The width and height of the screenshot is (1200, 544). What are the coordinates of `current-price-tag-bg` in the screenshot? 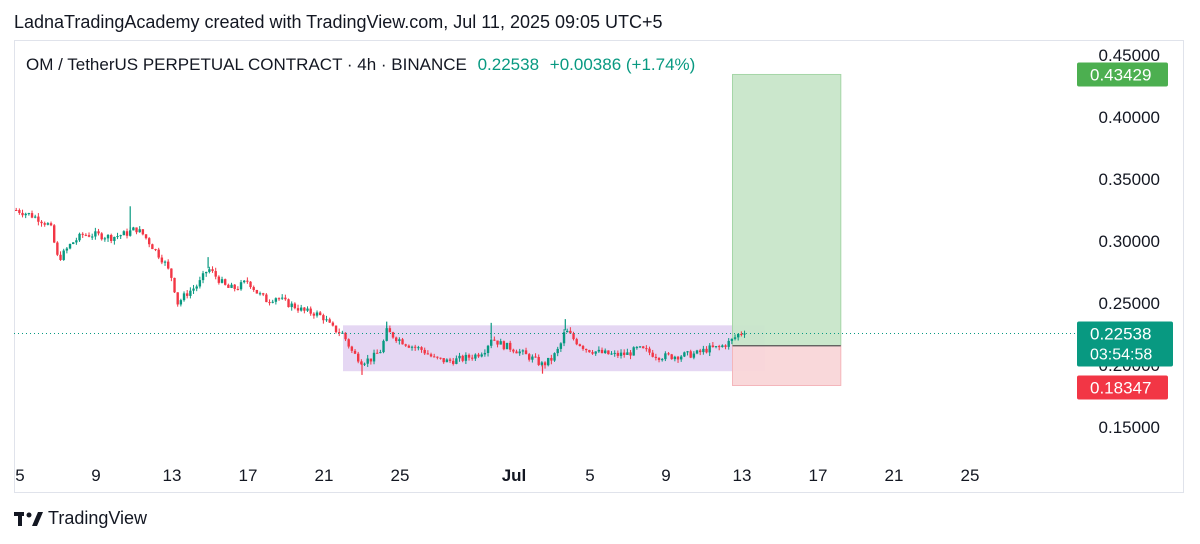 It's located at (1125, 344).